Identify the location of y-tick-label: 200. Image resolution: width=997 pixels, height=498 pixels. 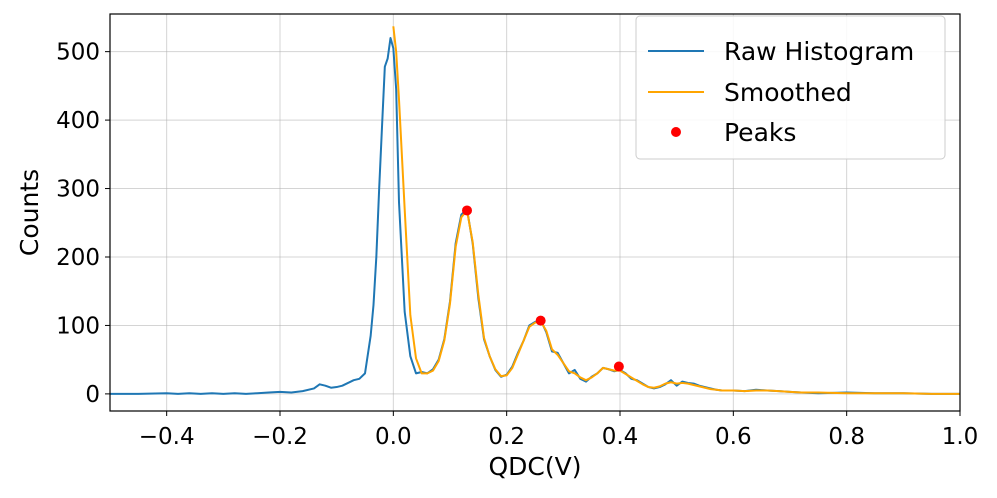
(78, 258).